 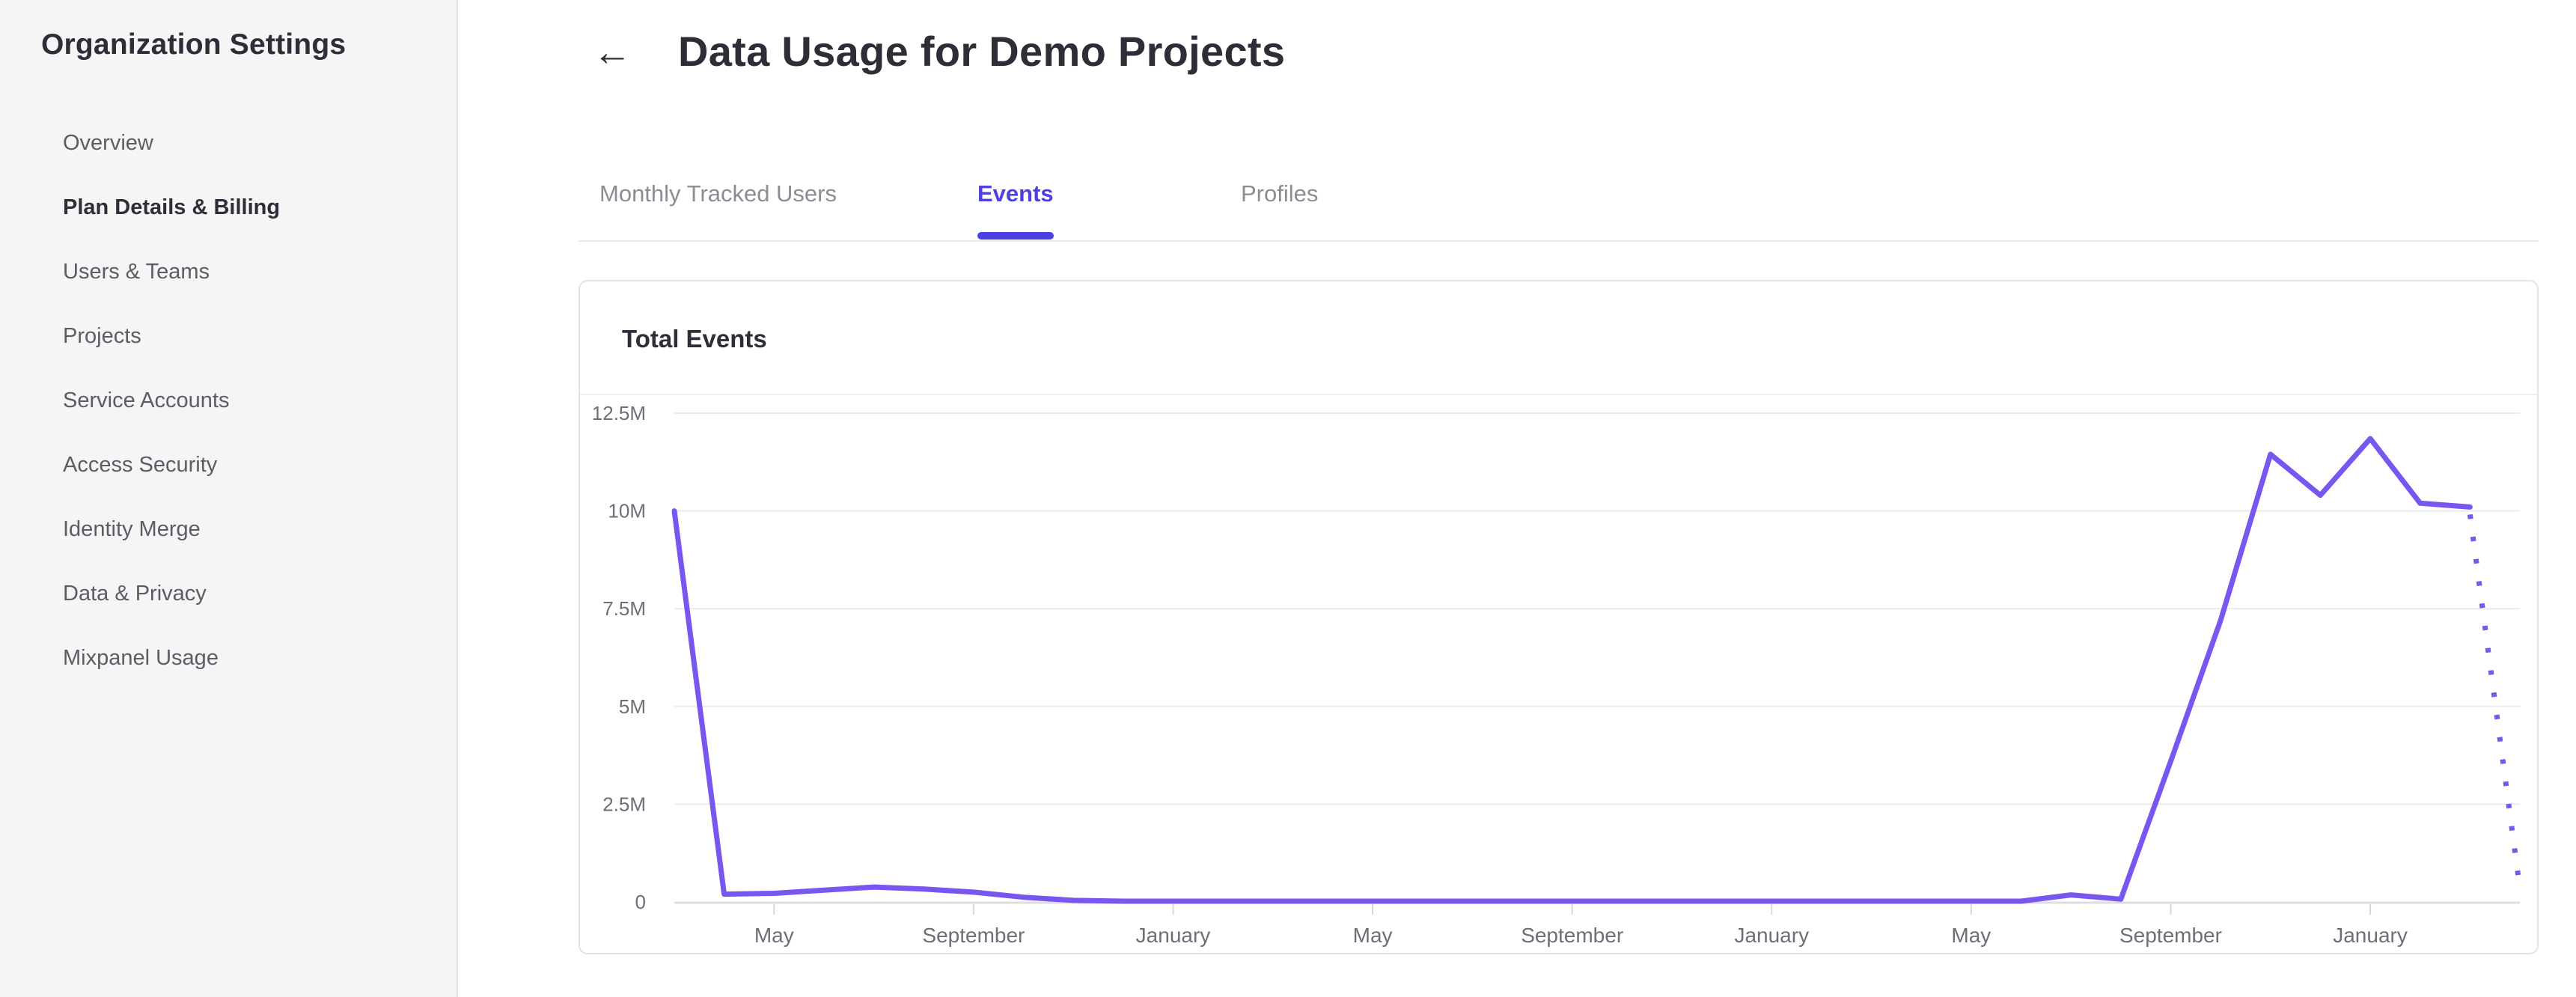 I want to click on active-tab-underline, so click(x=1015, y=236).